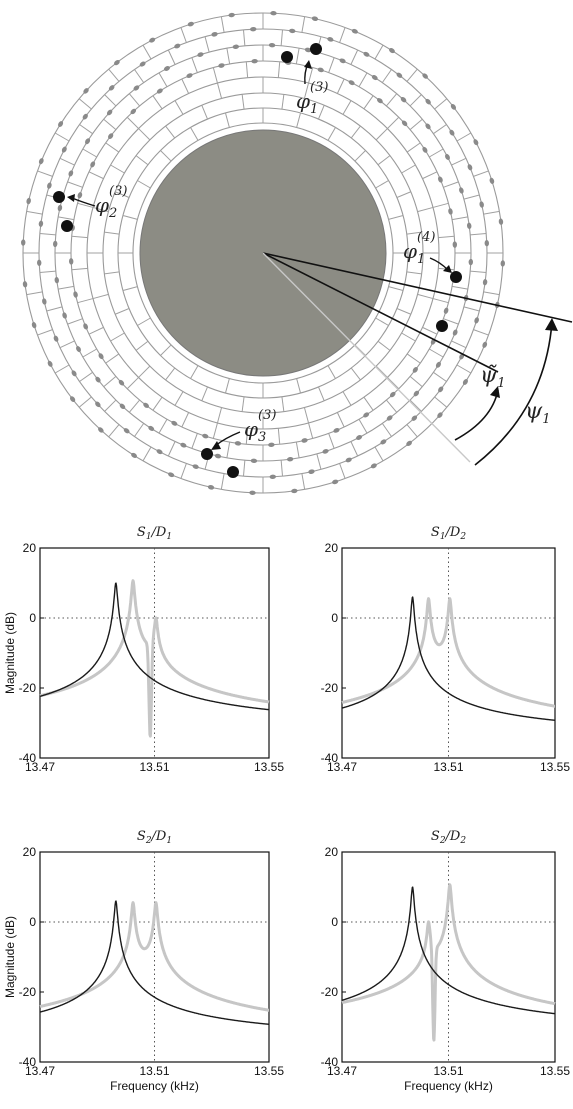 Image resolution: width=573 pixels, height=1109 pixels. What do you see at coordinates (330, 1062) in the screenshot?
I see `y-tick-label: -40` at bounding box center [330, 1062].